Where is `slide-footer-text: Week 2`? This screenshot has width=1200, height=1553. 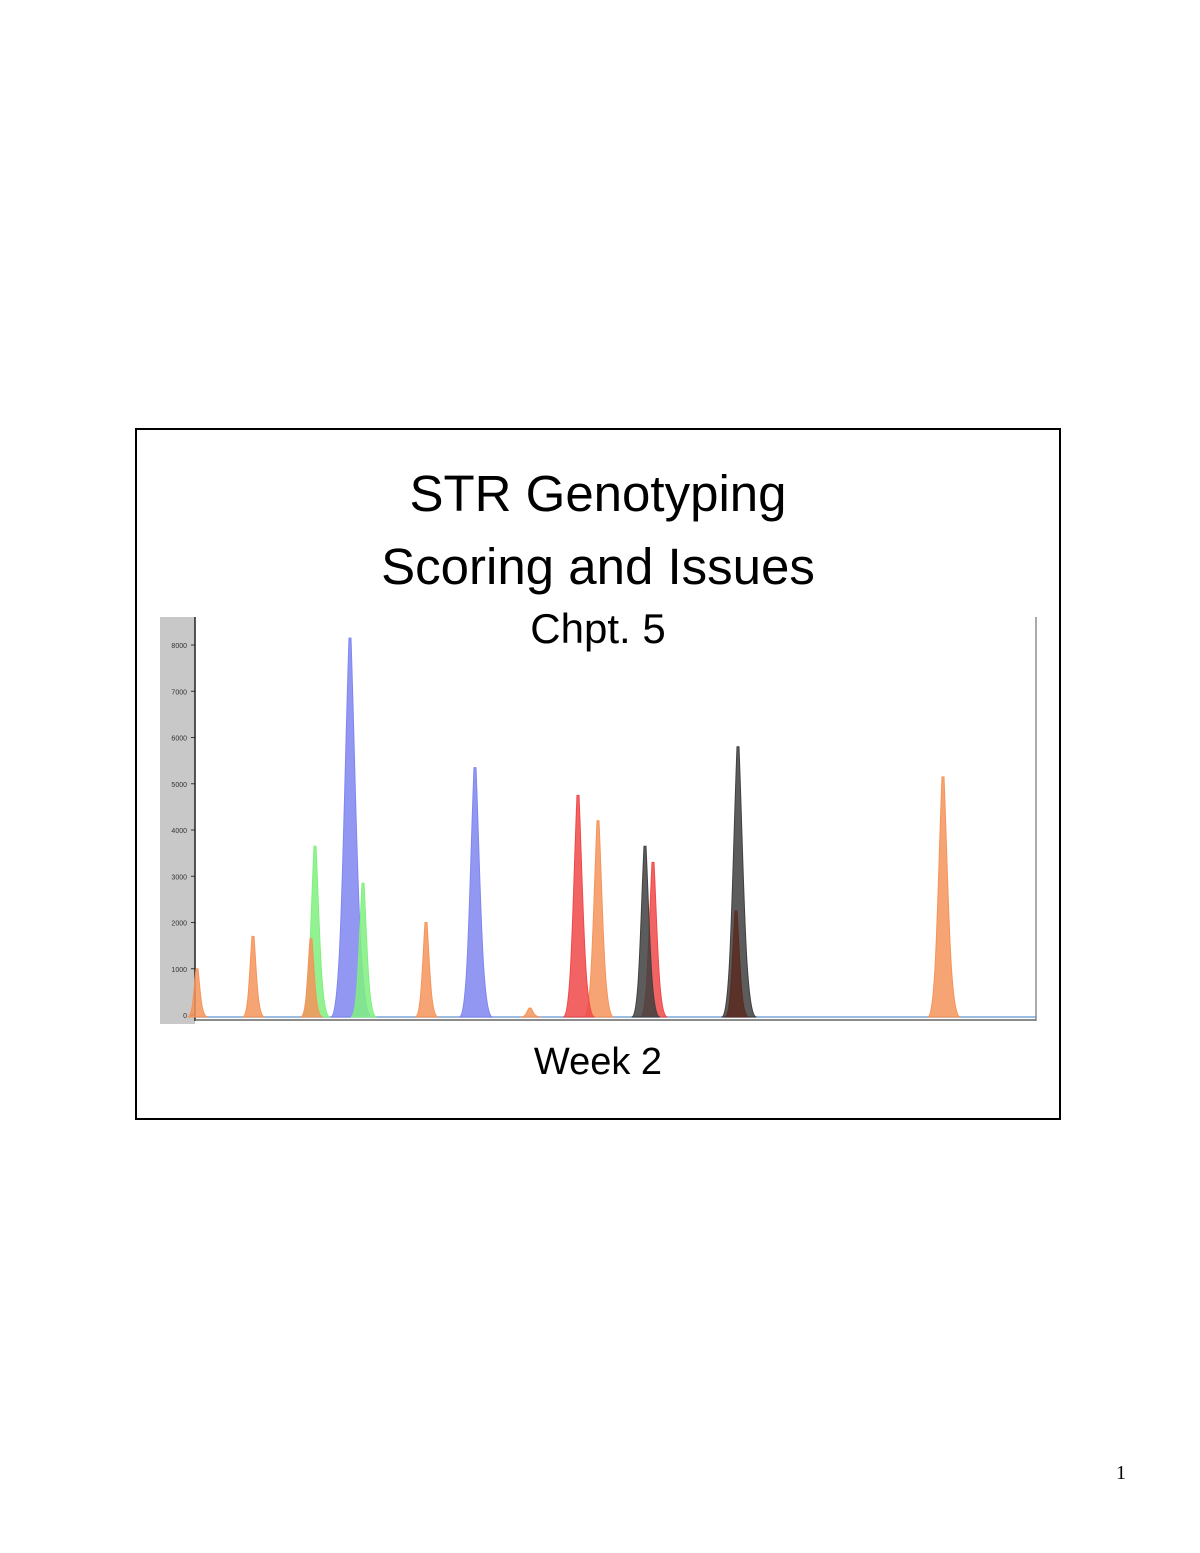
slide-footer-text: Week 2 is located at coordinates (598, 1062).